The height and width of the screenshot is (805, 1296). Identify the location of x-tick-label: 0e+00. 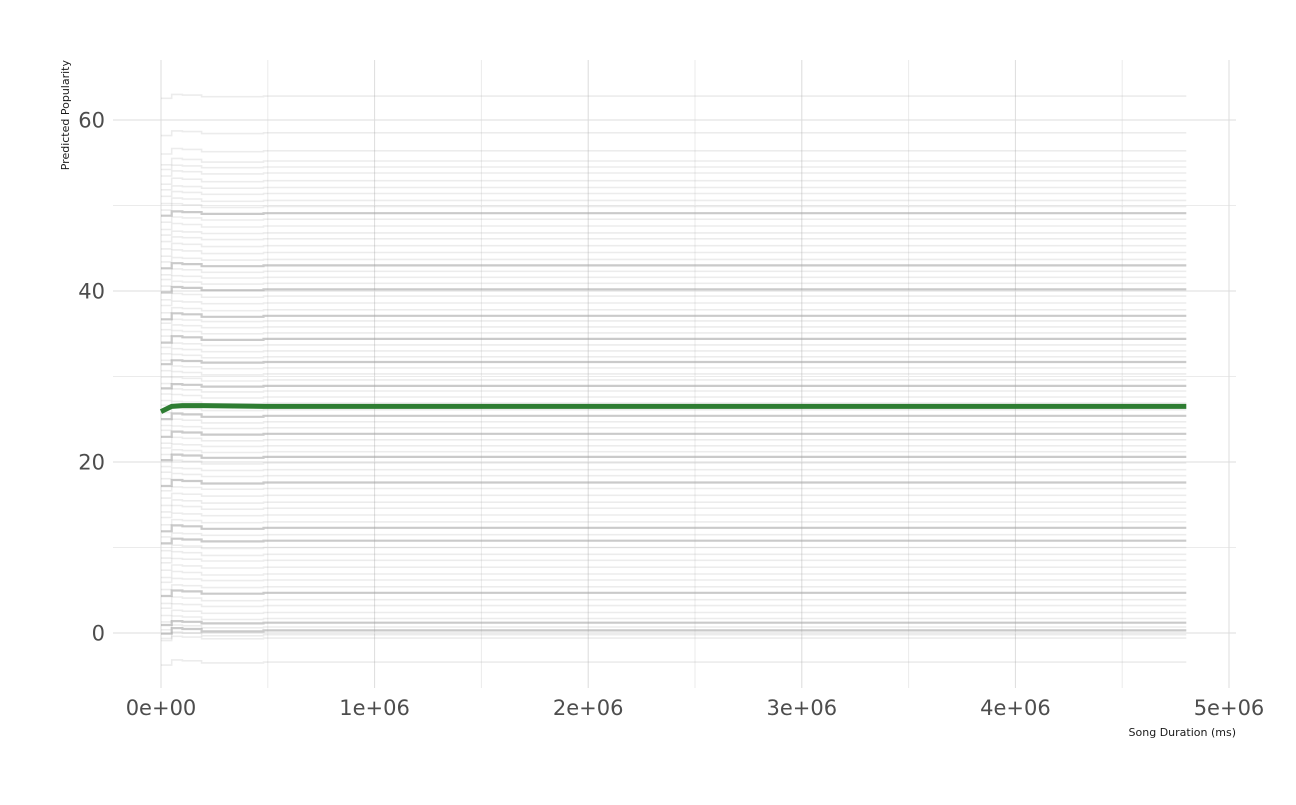
(161, 708).